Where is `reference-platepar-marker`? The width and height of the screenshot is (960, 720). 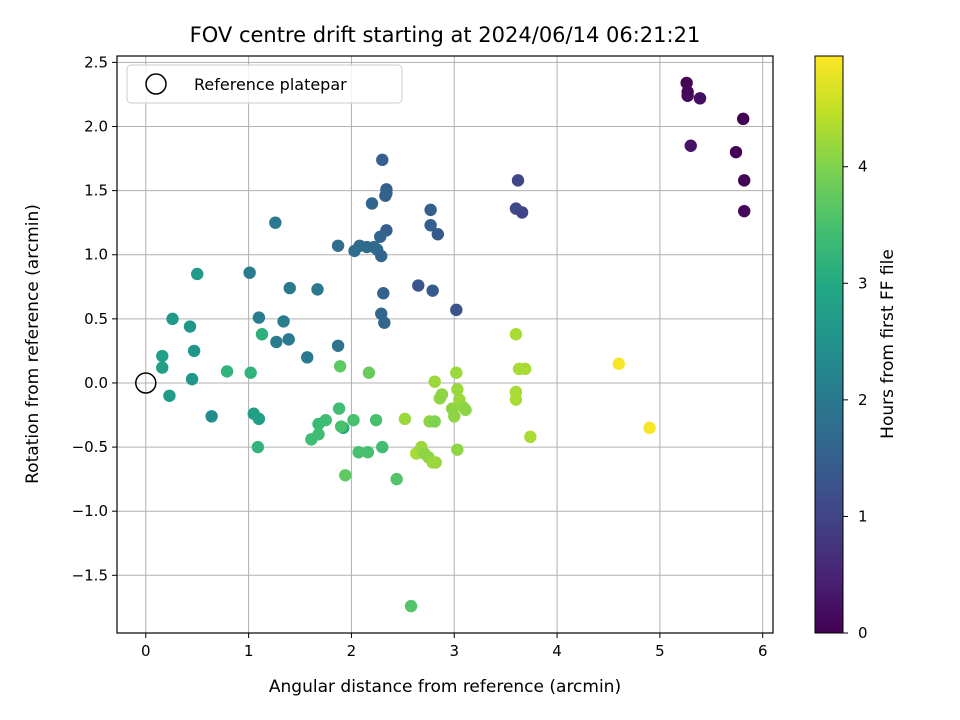
reference-platepar-marker is located at coordinates (146, 383).